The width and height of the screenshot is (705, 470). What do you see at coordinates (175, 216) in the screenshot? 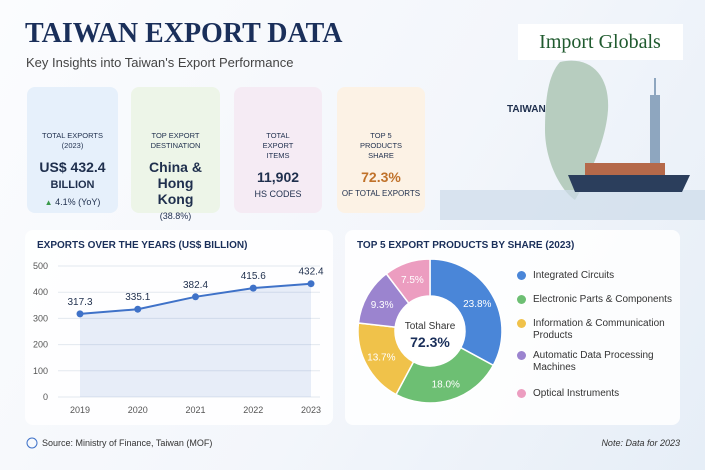
I see `card-note: (38.8%)` at bounding box center [175, 216].